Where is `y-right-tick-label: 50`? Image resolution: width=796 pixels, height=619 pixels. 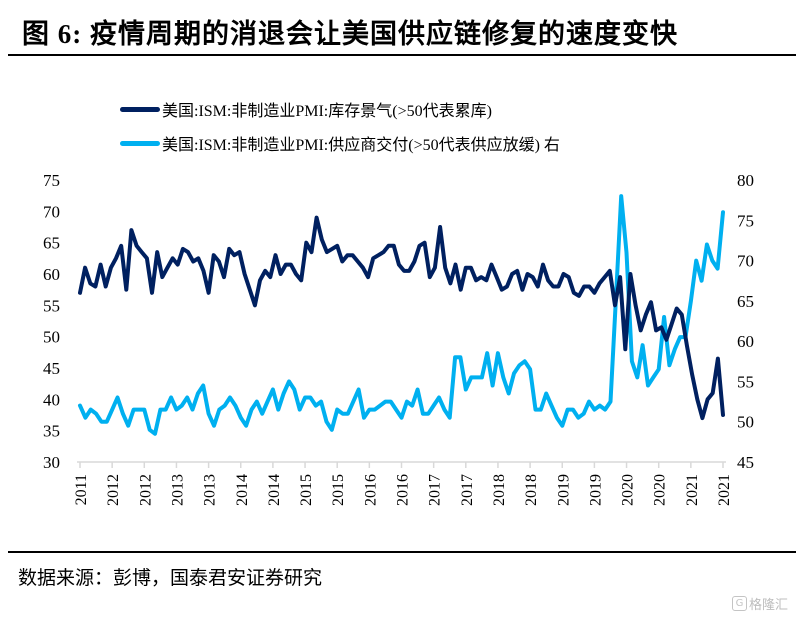
y-right-tick-label: 50 is located at coordinates (745, 422).